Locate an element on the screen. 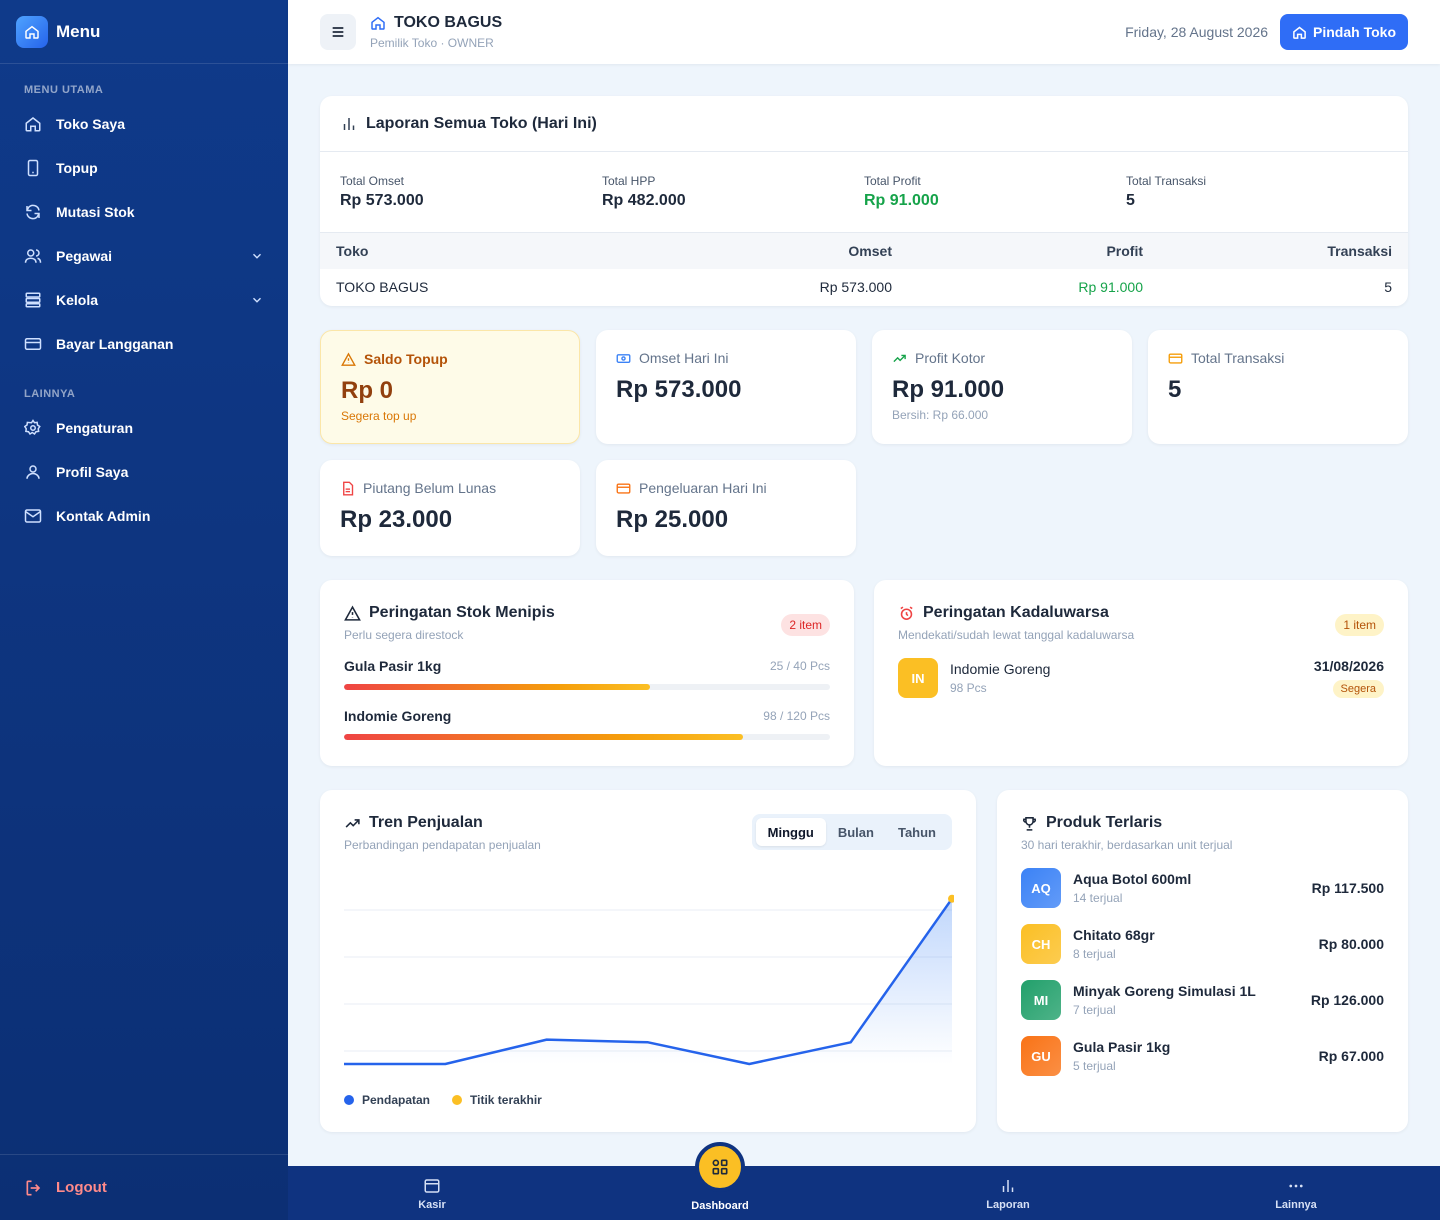 This screenshot has height=1220, width=1440. column-header: Transaksi is located at coordinates (1359, 251).